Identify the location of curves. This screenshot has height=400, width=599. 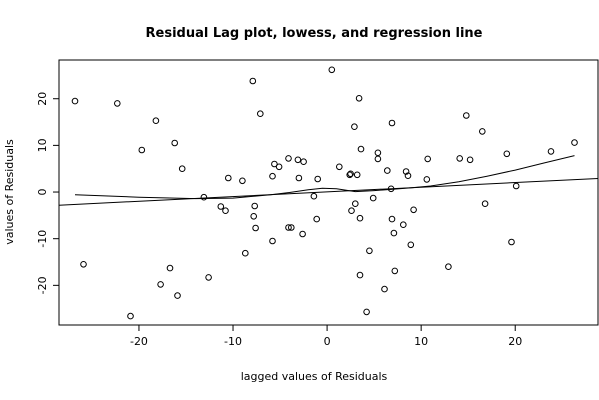
(328, 180).